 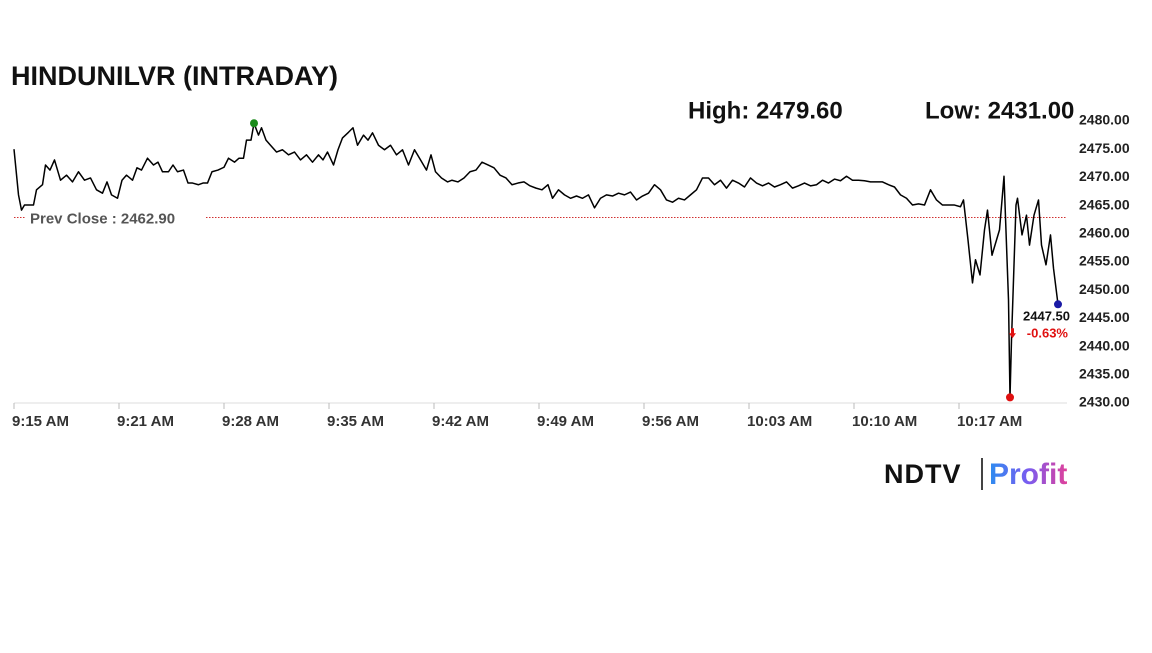 I want to click on chart-title: HINDUNILVR (INTRADAY), so click(x=174, y=76).